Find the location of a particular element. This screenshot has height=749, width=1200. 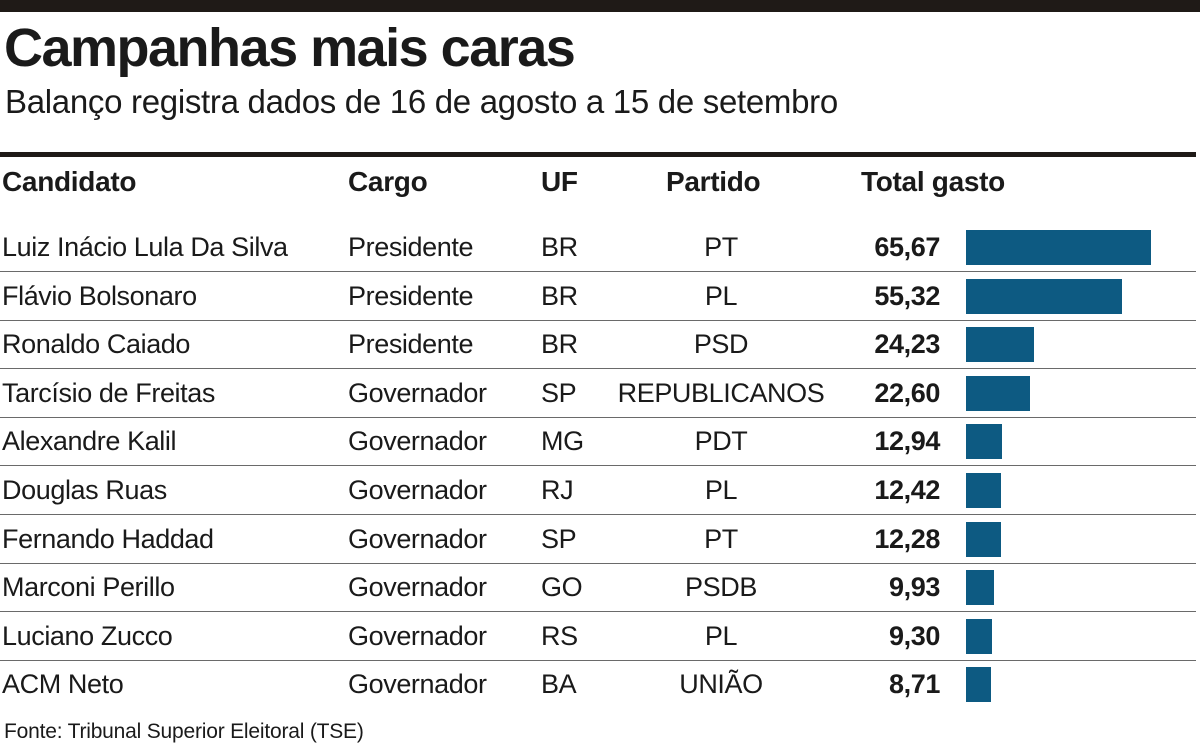

state: GO is located at coordinates (562, 587).